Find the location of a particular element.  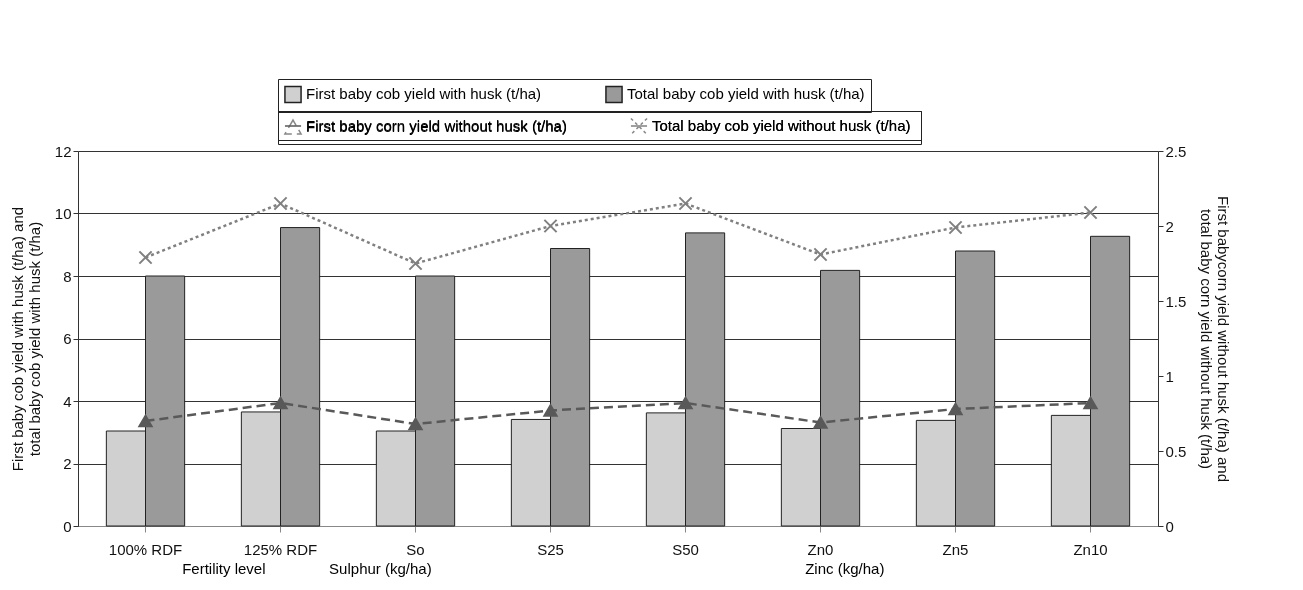

legend-label: Total baby cob yield without husk (t/ha) is located at coordinates (781, 125).